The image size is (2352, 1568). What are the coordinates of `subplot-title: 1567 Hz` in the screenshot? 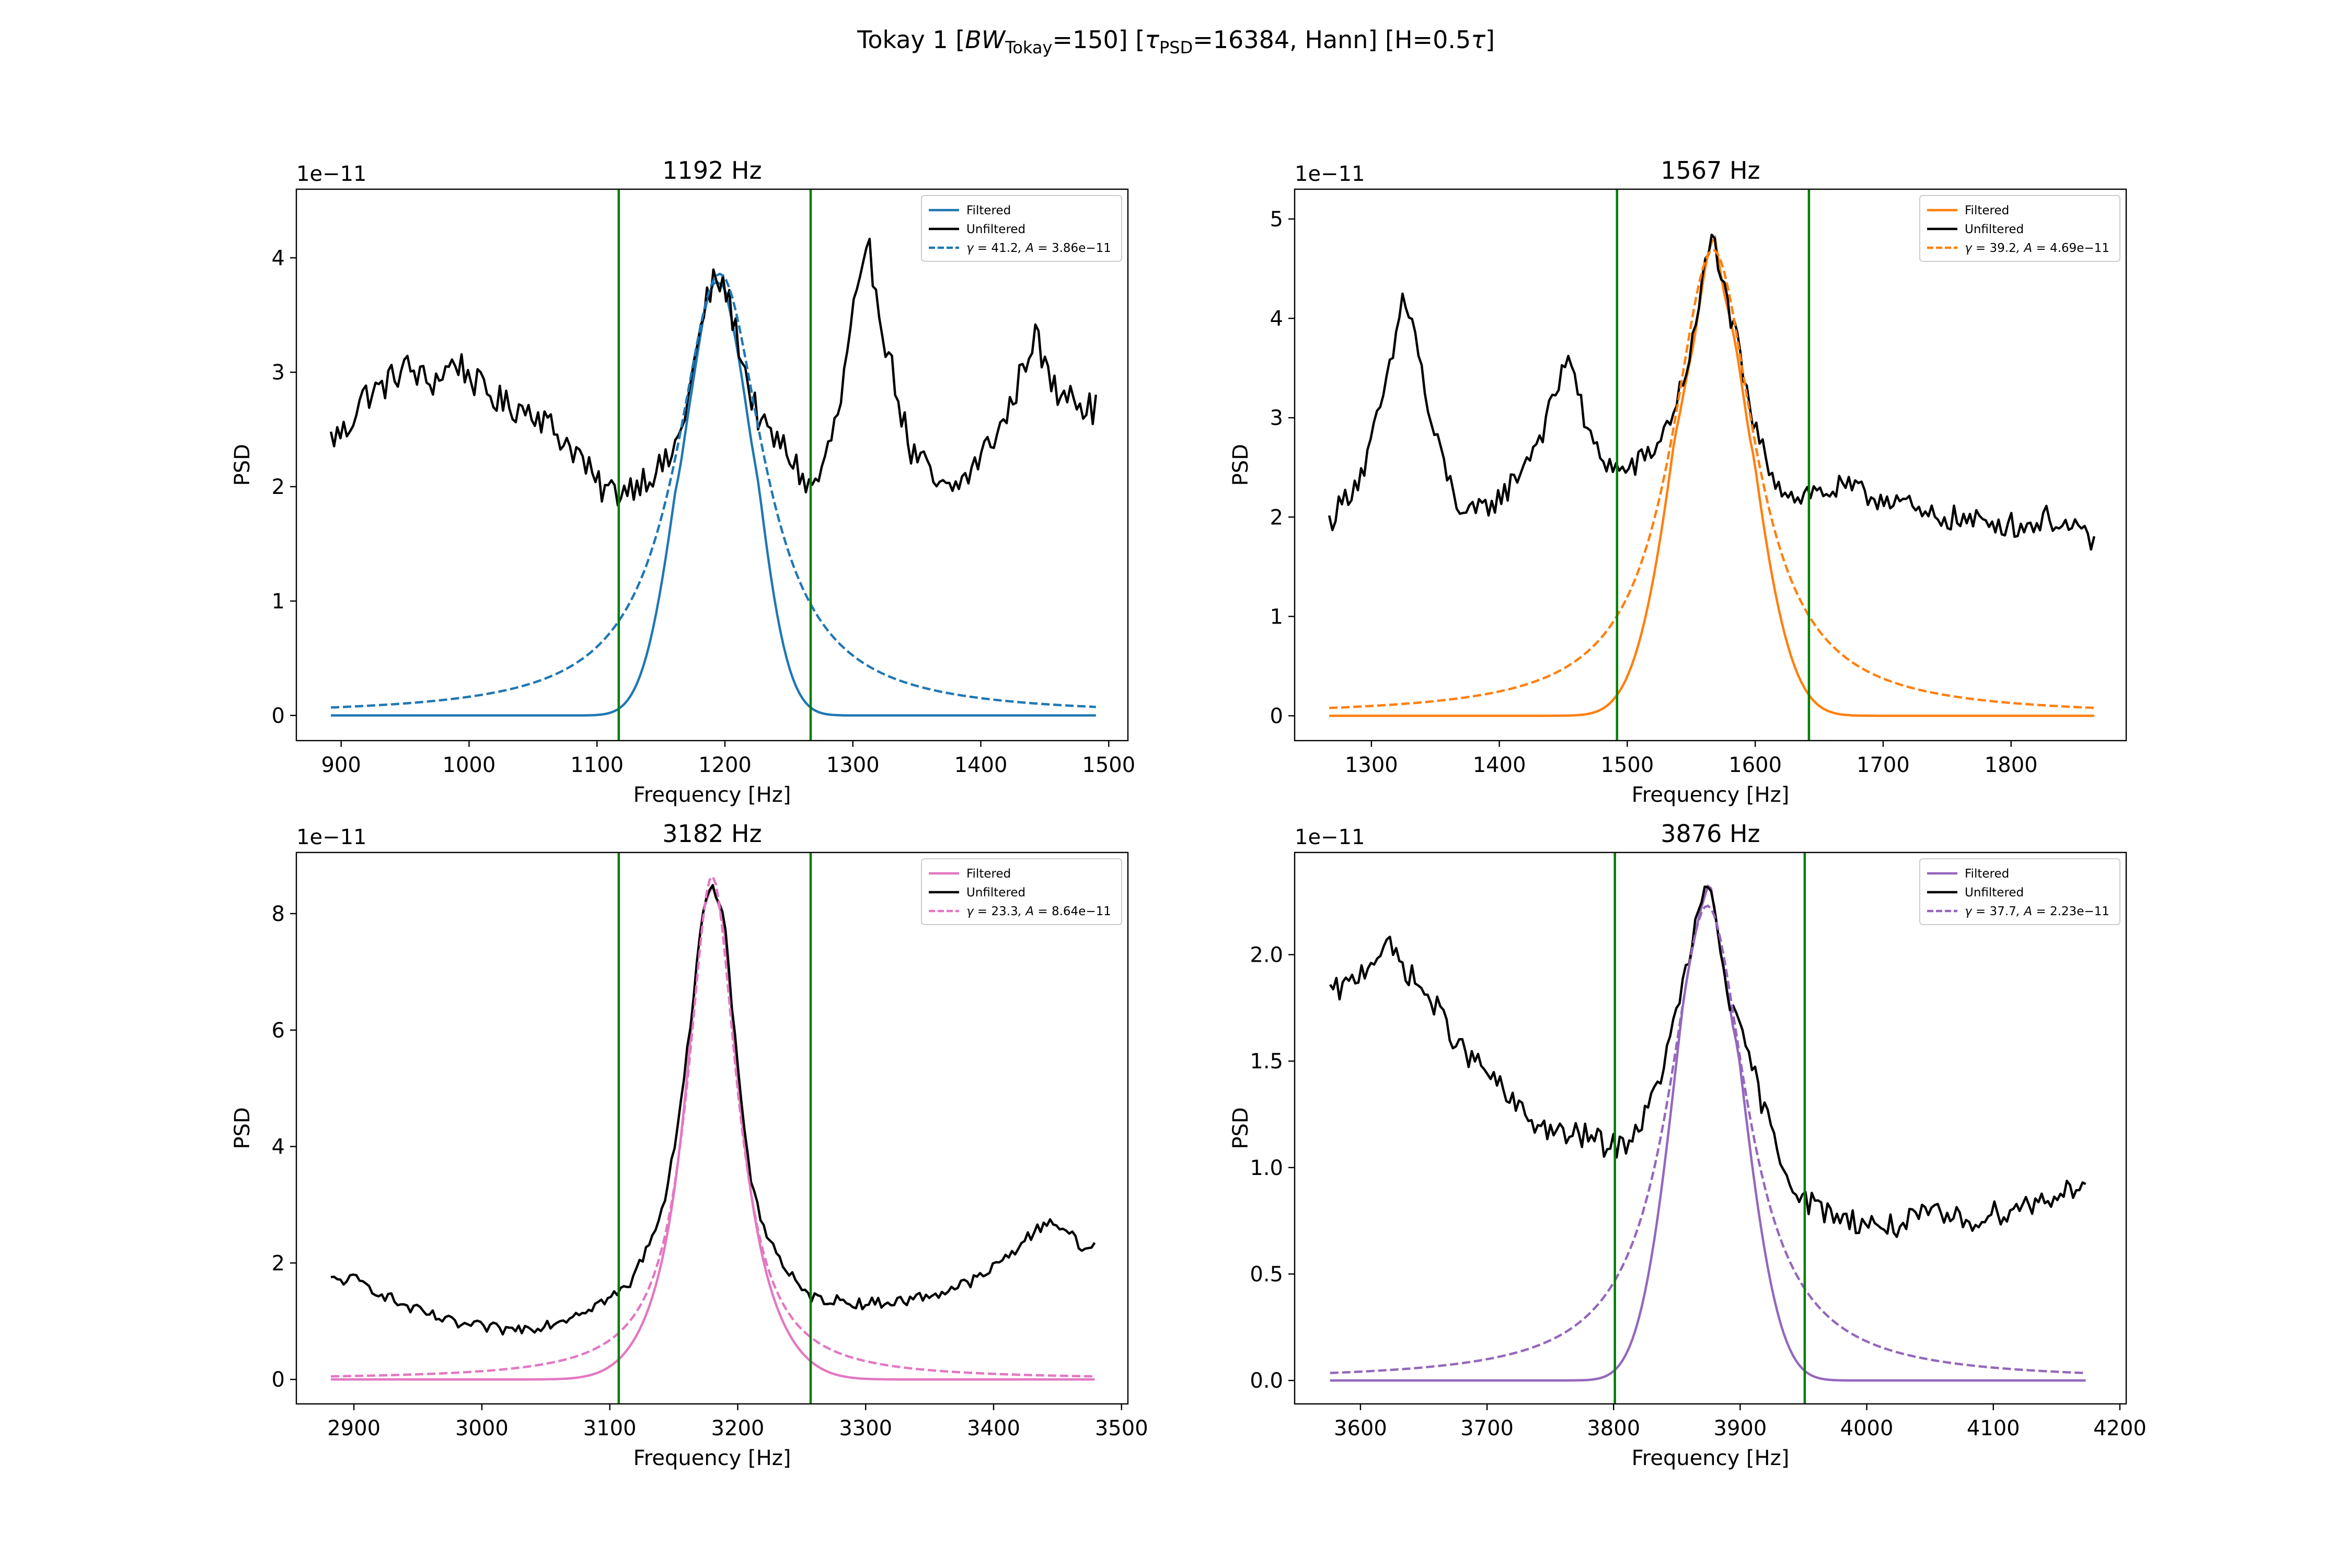 It's located at (1710, 170).